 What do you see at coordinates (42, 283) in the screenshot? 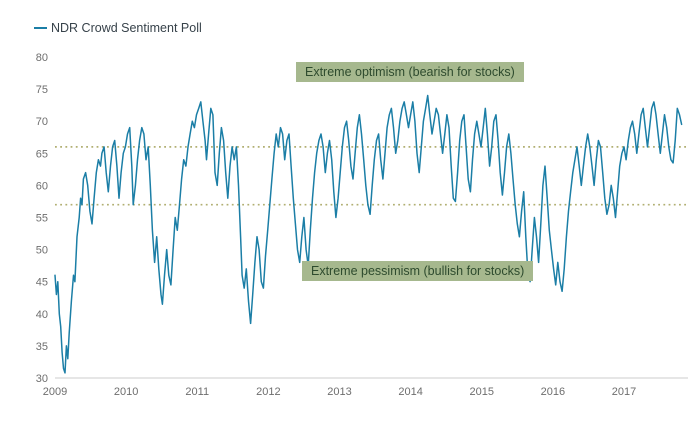
I see `y-tick-label: 45` at bounding box center [42, 283].